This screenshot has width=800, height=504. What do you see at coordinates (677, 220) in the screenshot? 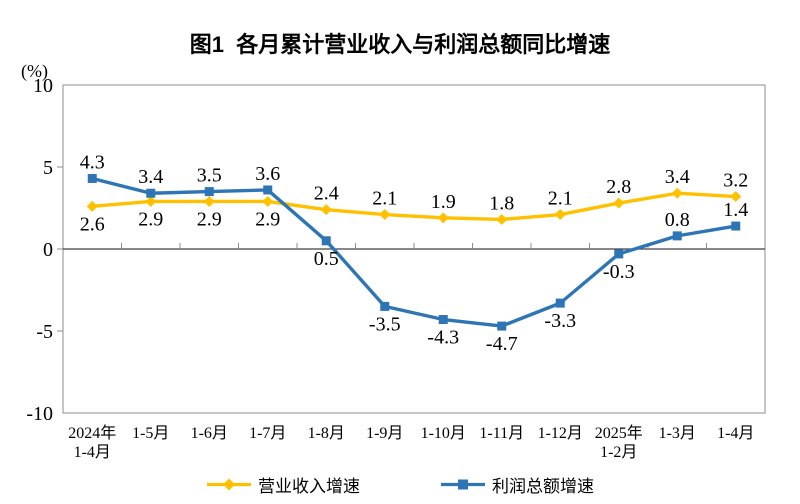
I see `data-point-label: 0.8` at bounding box center [677, 220].